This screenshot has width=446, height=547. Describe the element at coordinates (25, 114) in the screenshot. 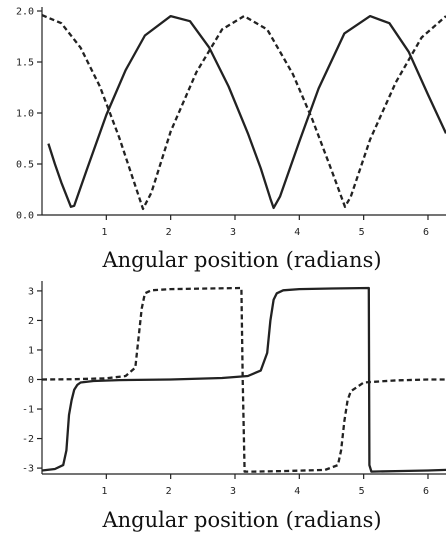

I see `y-tick-label: 1.0` at that location.